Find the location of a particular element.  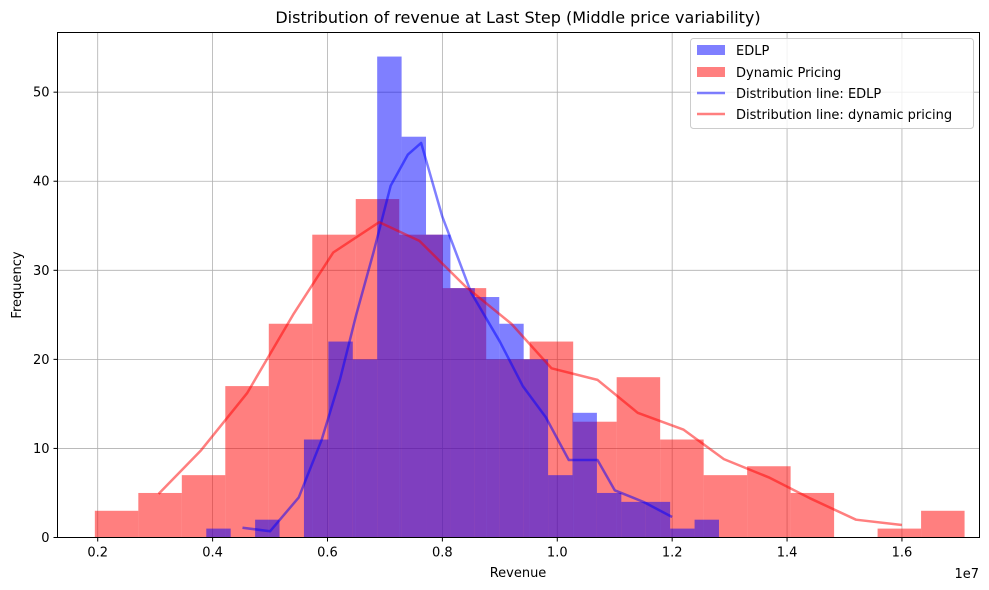

legend-swatch-edlp is located at coordinates (711, 50).